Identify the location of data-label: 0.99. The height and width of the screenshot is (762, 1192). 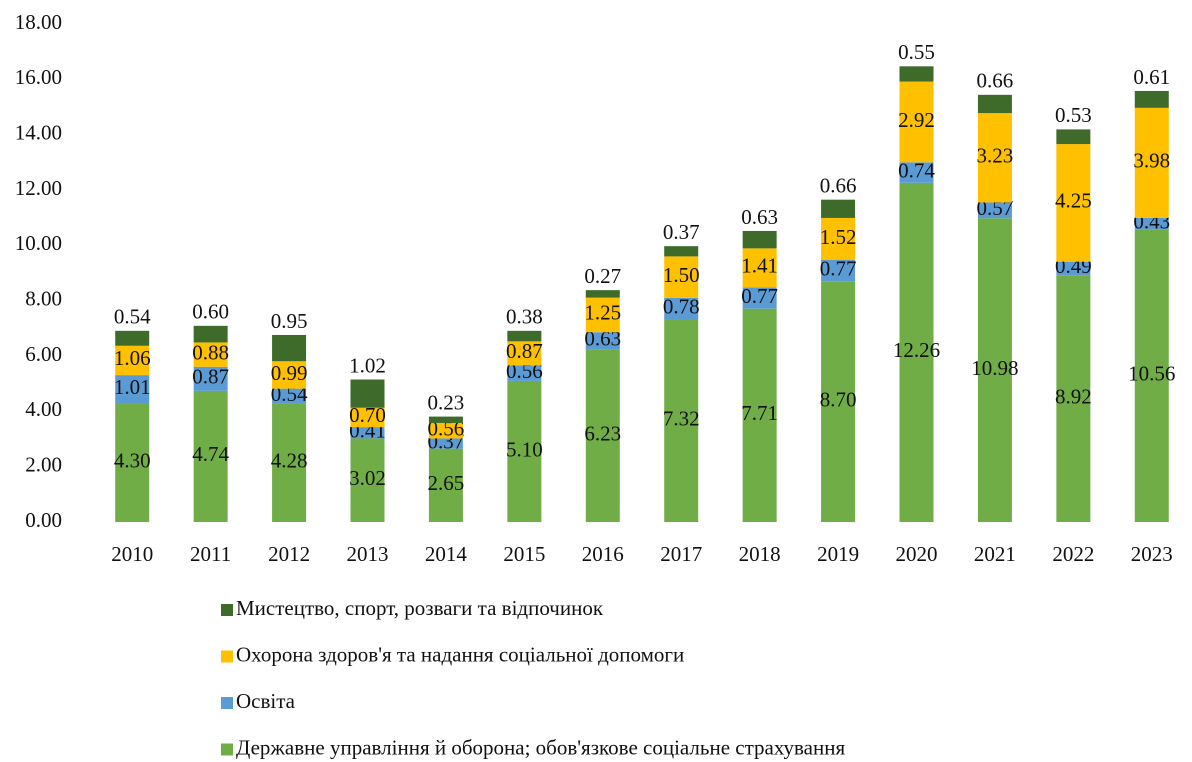
(289, 373).